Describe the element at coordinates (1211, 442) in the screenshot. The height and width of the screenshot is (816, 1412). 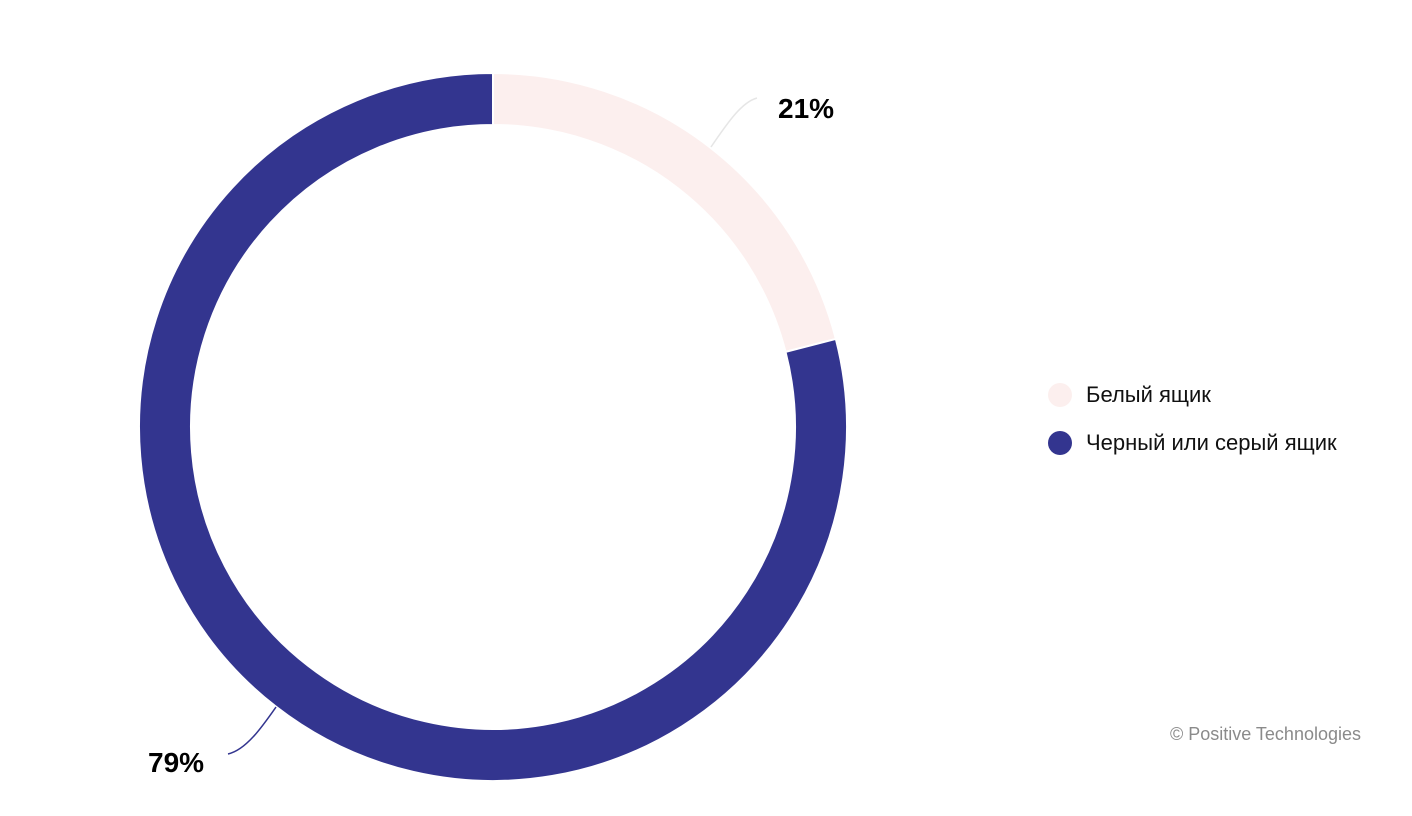
I see `legend-label-black-or-gray-box: Черный или серый ящик` at that location.